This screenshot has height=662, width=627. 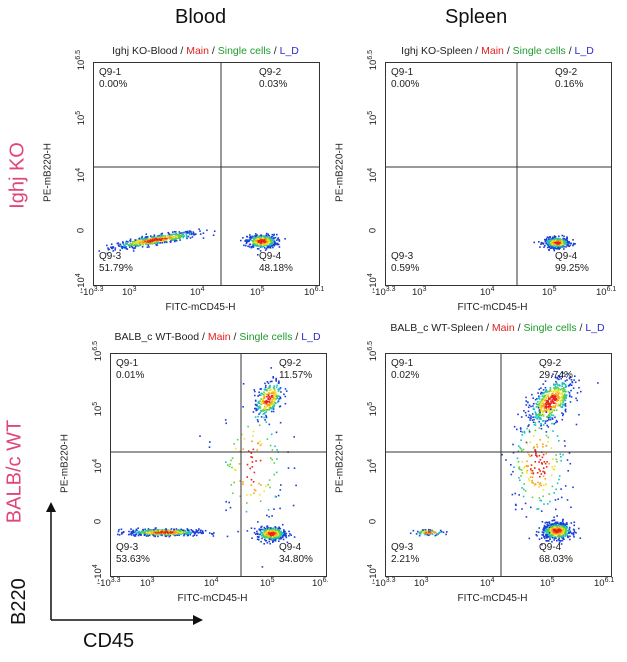 What do you see at coordinates (197, 292) in the screenshot?
I see `x-tick-label: 104` at bounding box center [197, 292].